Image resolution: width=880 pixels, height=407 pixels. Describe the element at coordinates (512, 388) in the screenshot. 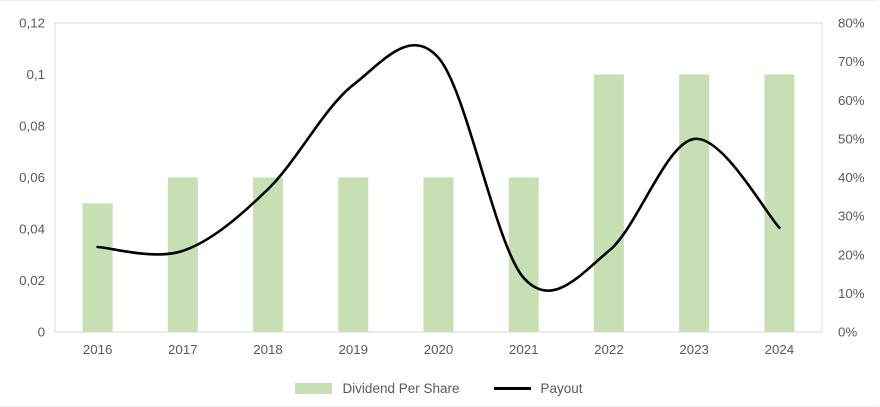

I see `legend-line-swatch-icon` at that location.